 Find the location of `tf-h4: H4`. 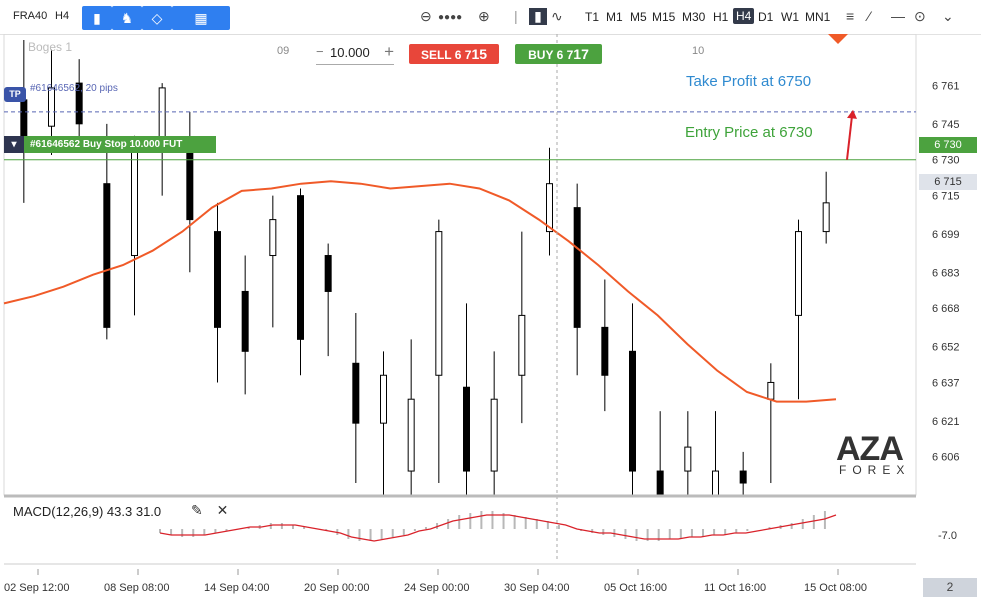

tf-h4: H4 is located at coordinates (744, 16).